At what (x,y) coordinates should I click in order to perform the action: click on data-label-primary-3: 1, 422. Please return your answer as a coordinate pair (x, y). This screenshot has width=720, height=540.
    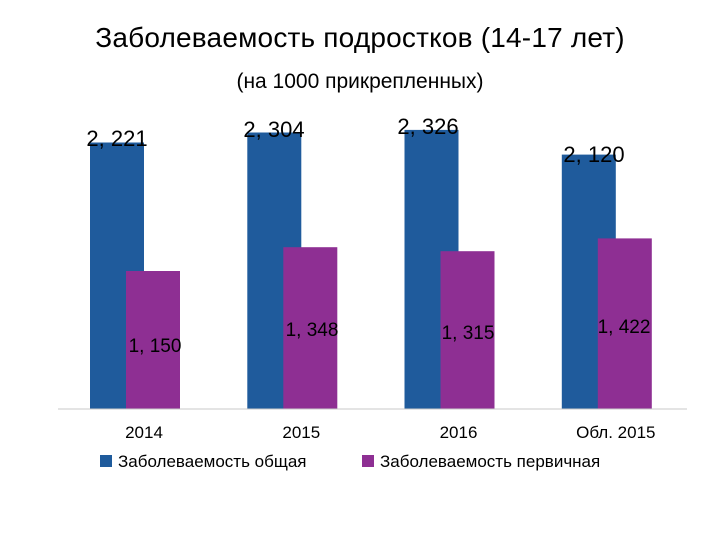
    Looking at the image, I should click on (624, 327).